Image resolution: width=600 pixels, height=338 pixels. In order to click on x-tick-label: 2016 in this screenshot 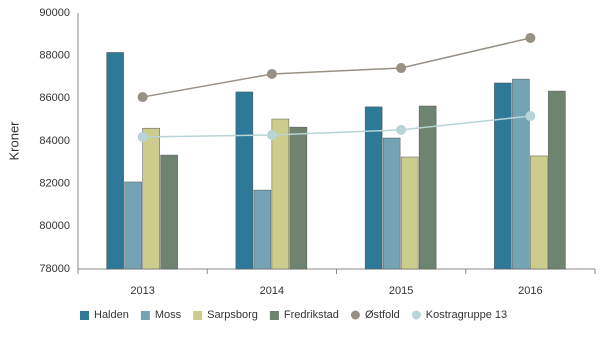, I will do `click(530, 291)`.